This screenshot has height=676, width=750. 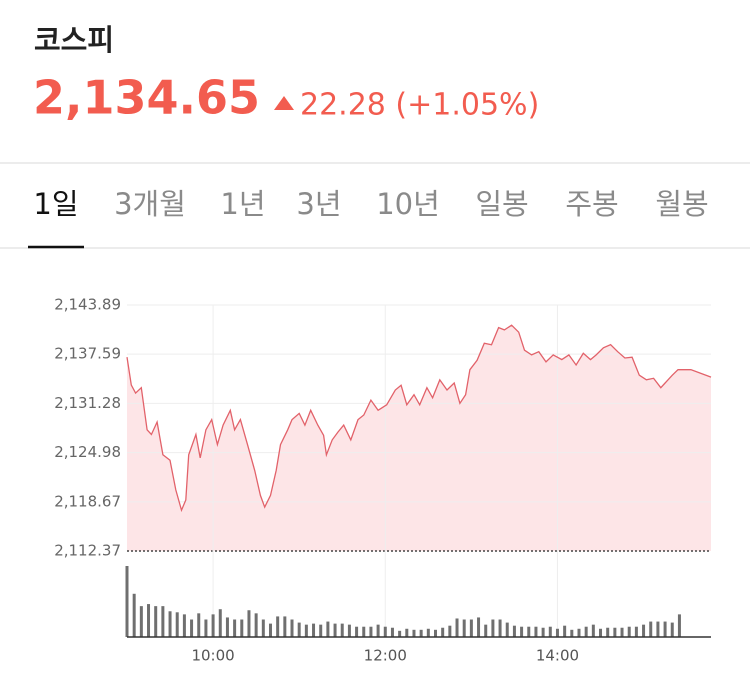 What do you see at coordinates (408, 204) in the screenshot?
I see `tab: 10년` at bounding box center [408, 204].